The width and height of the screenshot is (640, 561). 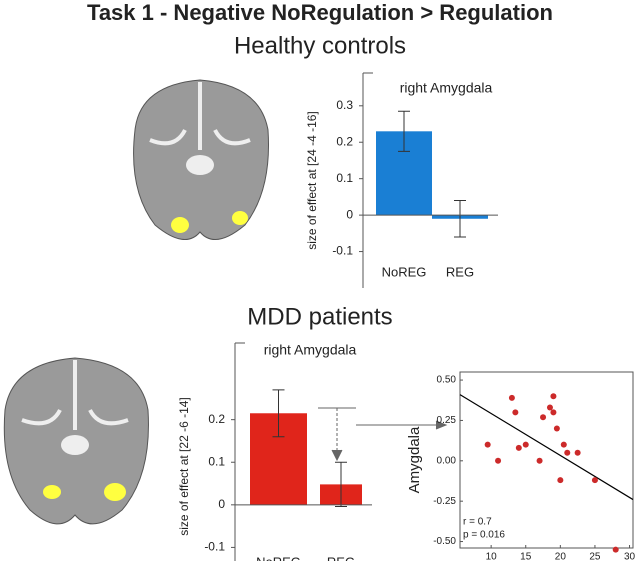 What do you see at coordinates (526, 556) in the screenshot?
I see `x-tick-label: 15` at bounding box center [526, 556].